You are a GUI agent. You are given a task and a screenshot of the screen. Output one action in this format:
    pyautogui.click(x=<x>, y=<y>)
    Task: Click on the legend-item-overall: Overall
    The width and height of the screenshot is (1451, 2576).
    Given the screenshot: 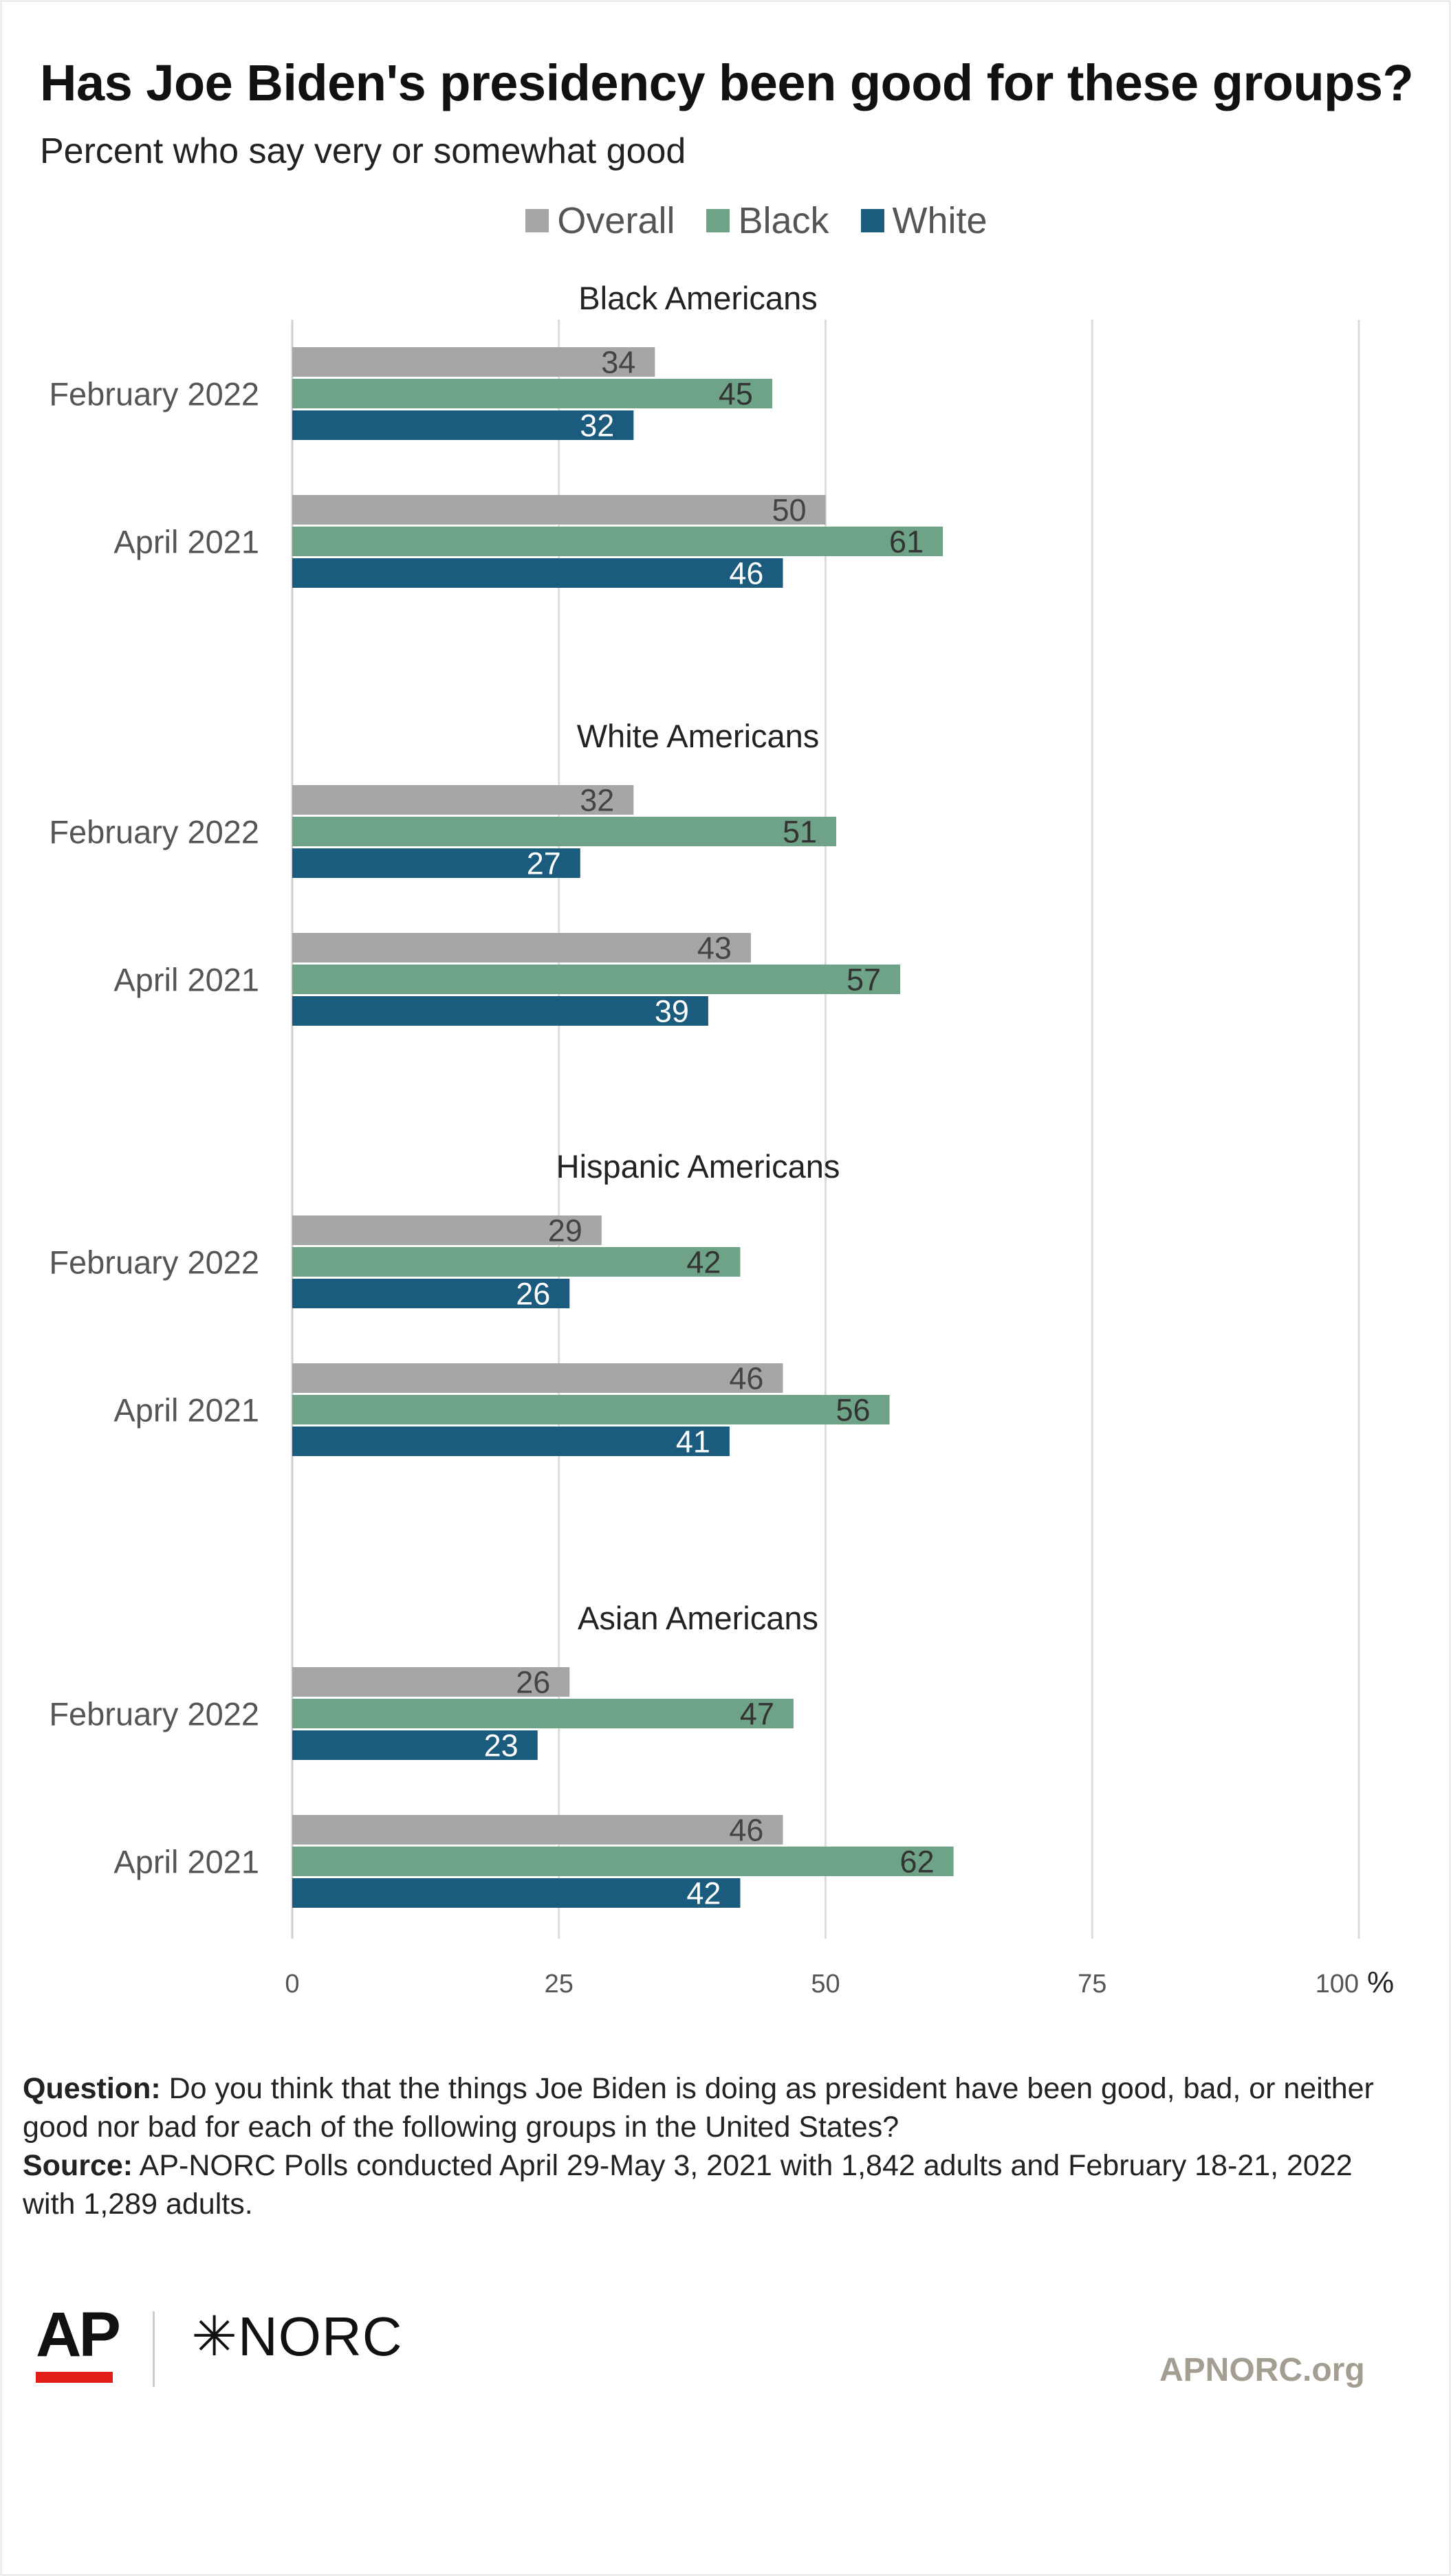 What is the action you would take?
    pyautogui.click(x=600, y=220)
    